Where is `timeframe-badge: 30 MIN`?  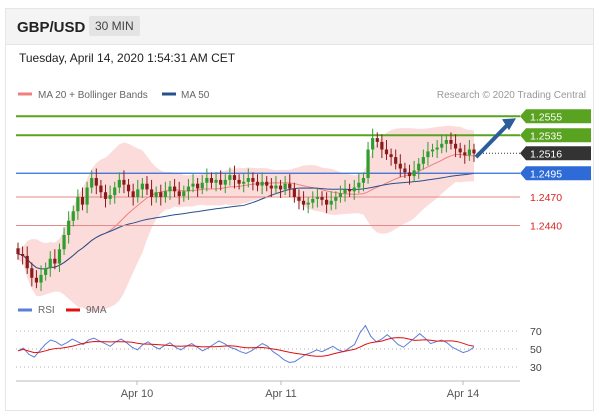
timeframe-badge: 30 MIN is located at coordinates (114, 26).